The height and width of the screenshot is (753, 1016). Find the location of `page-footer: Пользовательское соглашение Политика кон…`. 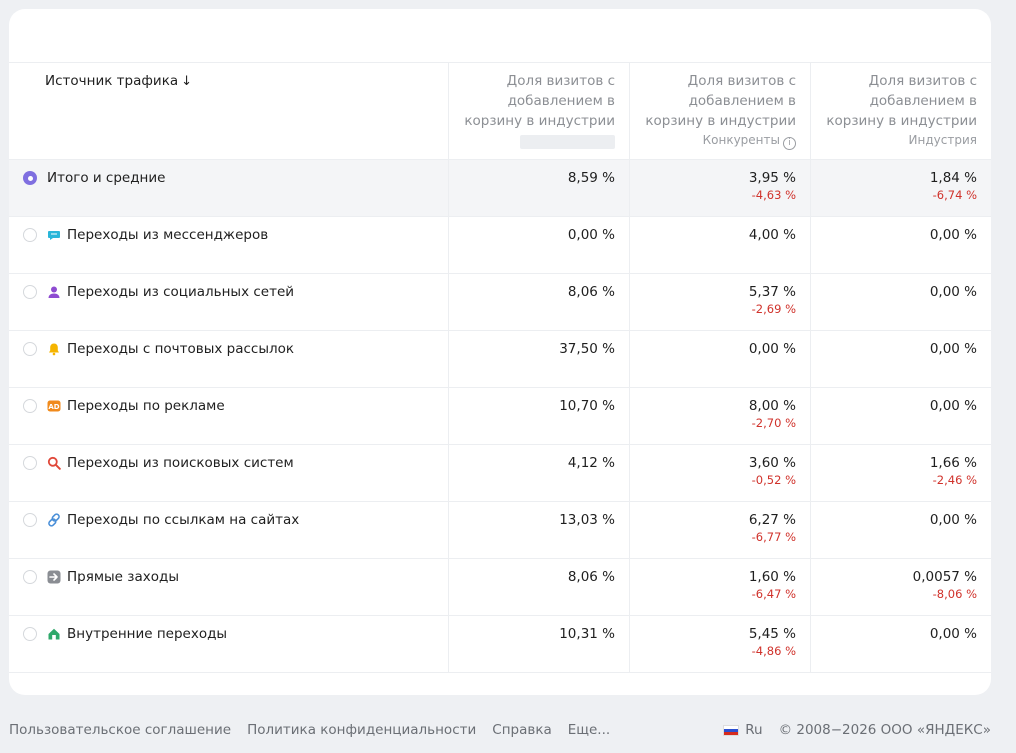

page-footer: Пользовательское соглашение Политика кон… is located at coordinates (500, 730).